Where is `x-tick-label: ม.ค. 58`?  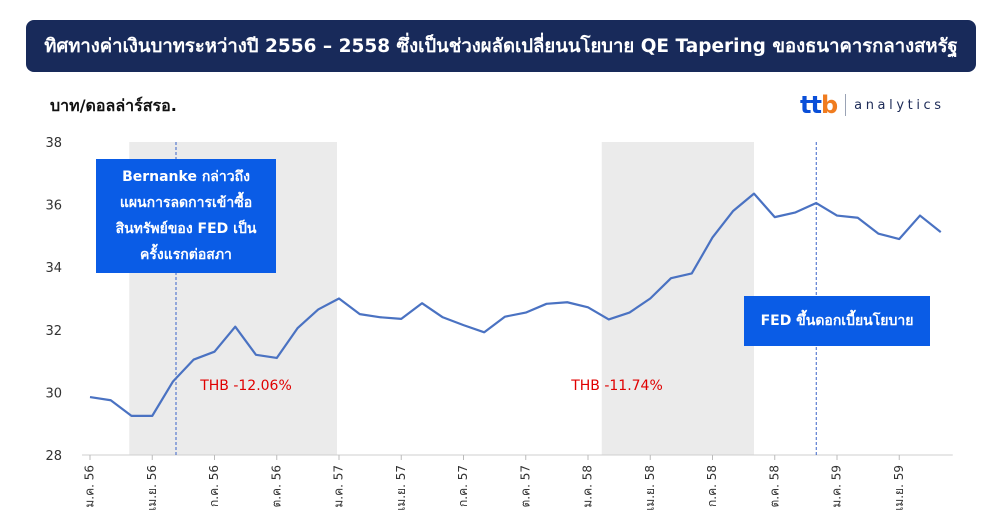 x-tick-label: ม.ค. 58 is located at coordinates (588, 486).